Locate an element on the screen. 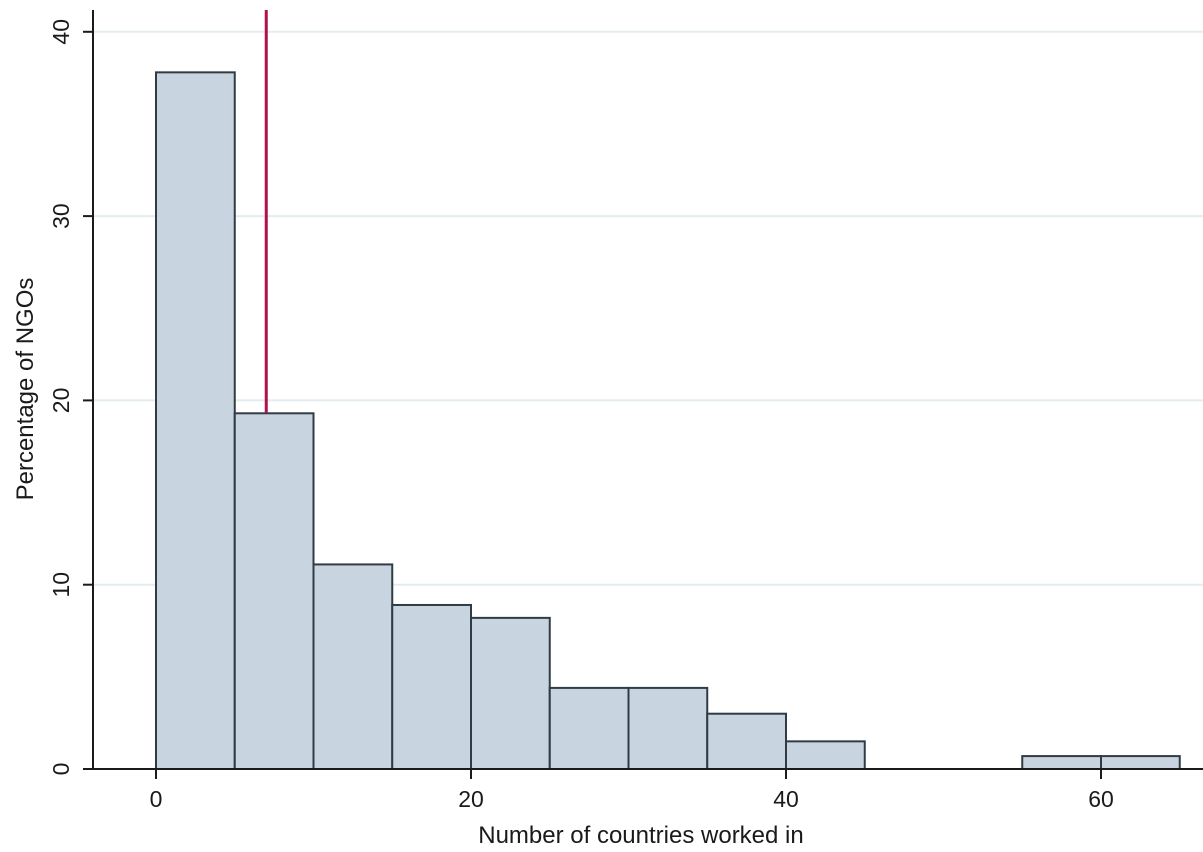 The image size is (1203, 852). y-axis-label: Percentage of NGOs is located at coordinates (25, 389).